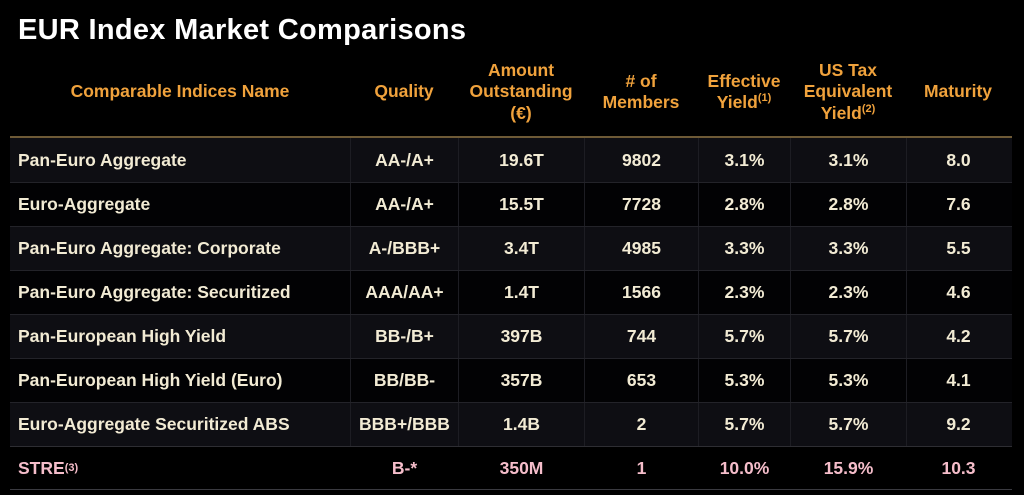 The width and height of the screenshot is (1024, 495). I want to click on cell-effective-yield: 3.1%, so click(744, 160).